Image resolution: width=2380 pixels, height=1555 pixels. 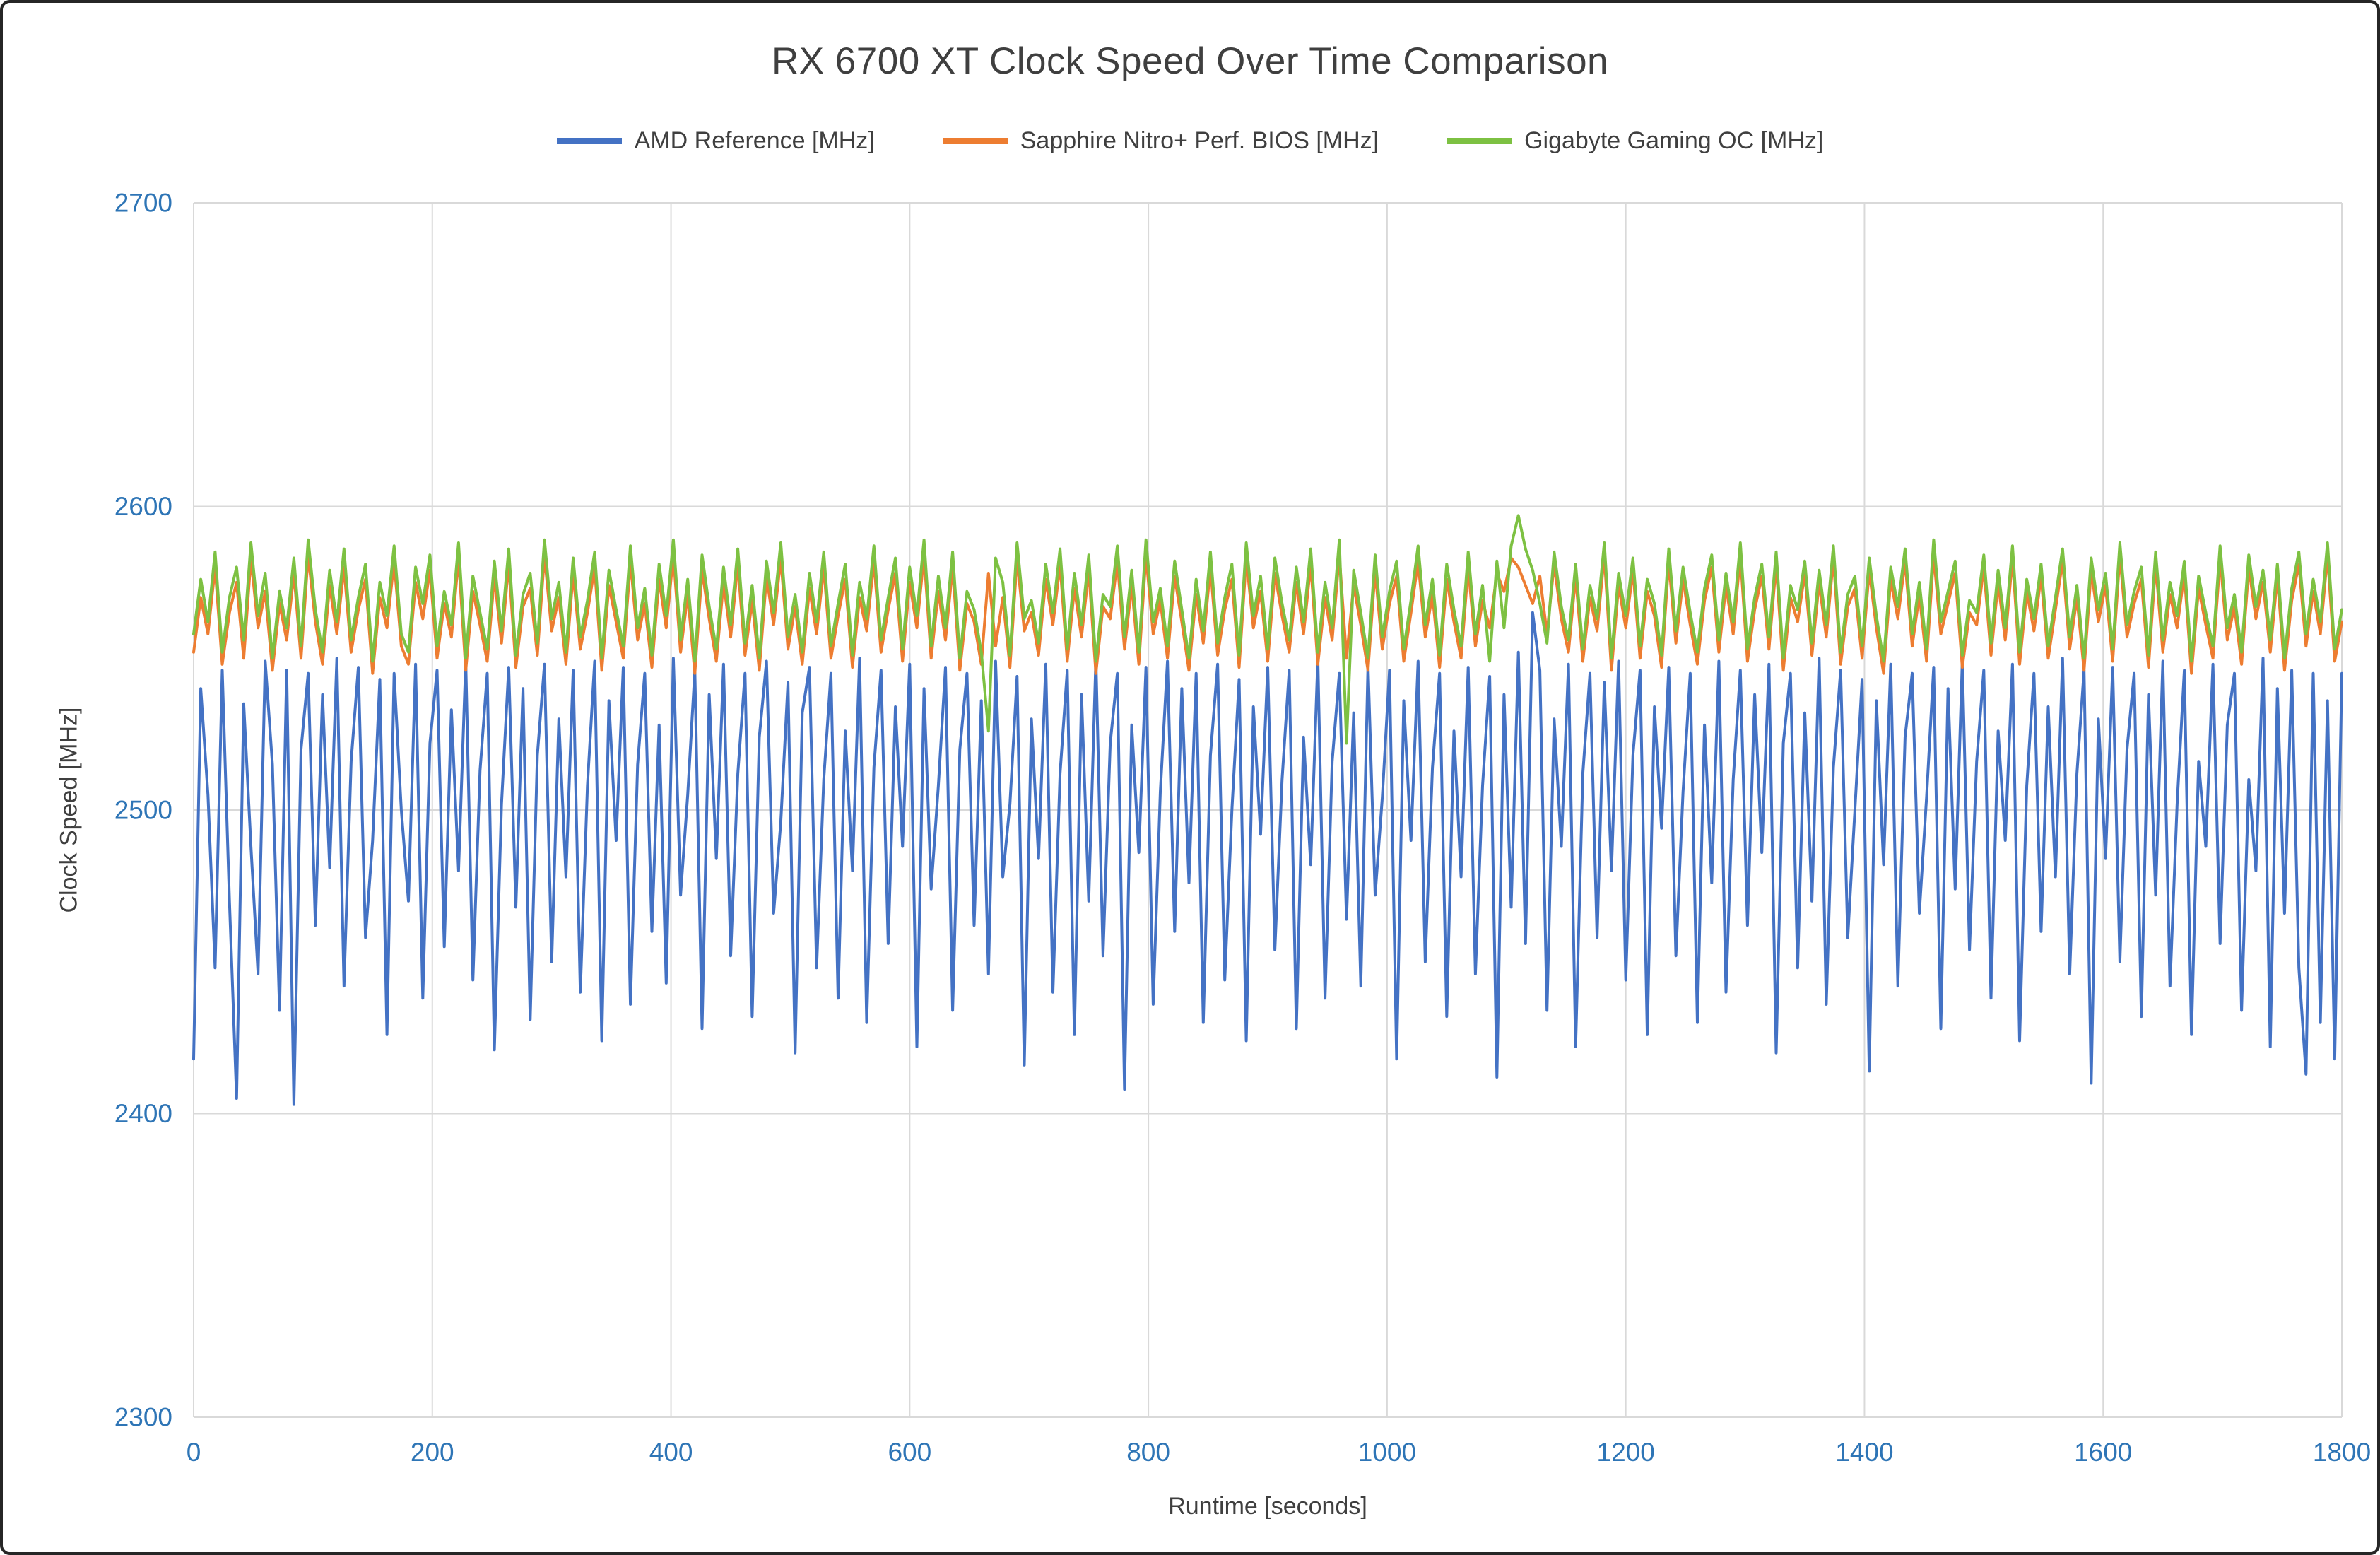 I want to click on y-tick-label: 2500, so click(x=143, y=810).